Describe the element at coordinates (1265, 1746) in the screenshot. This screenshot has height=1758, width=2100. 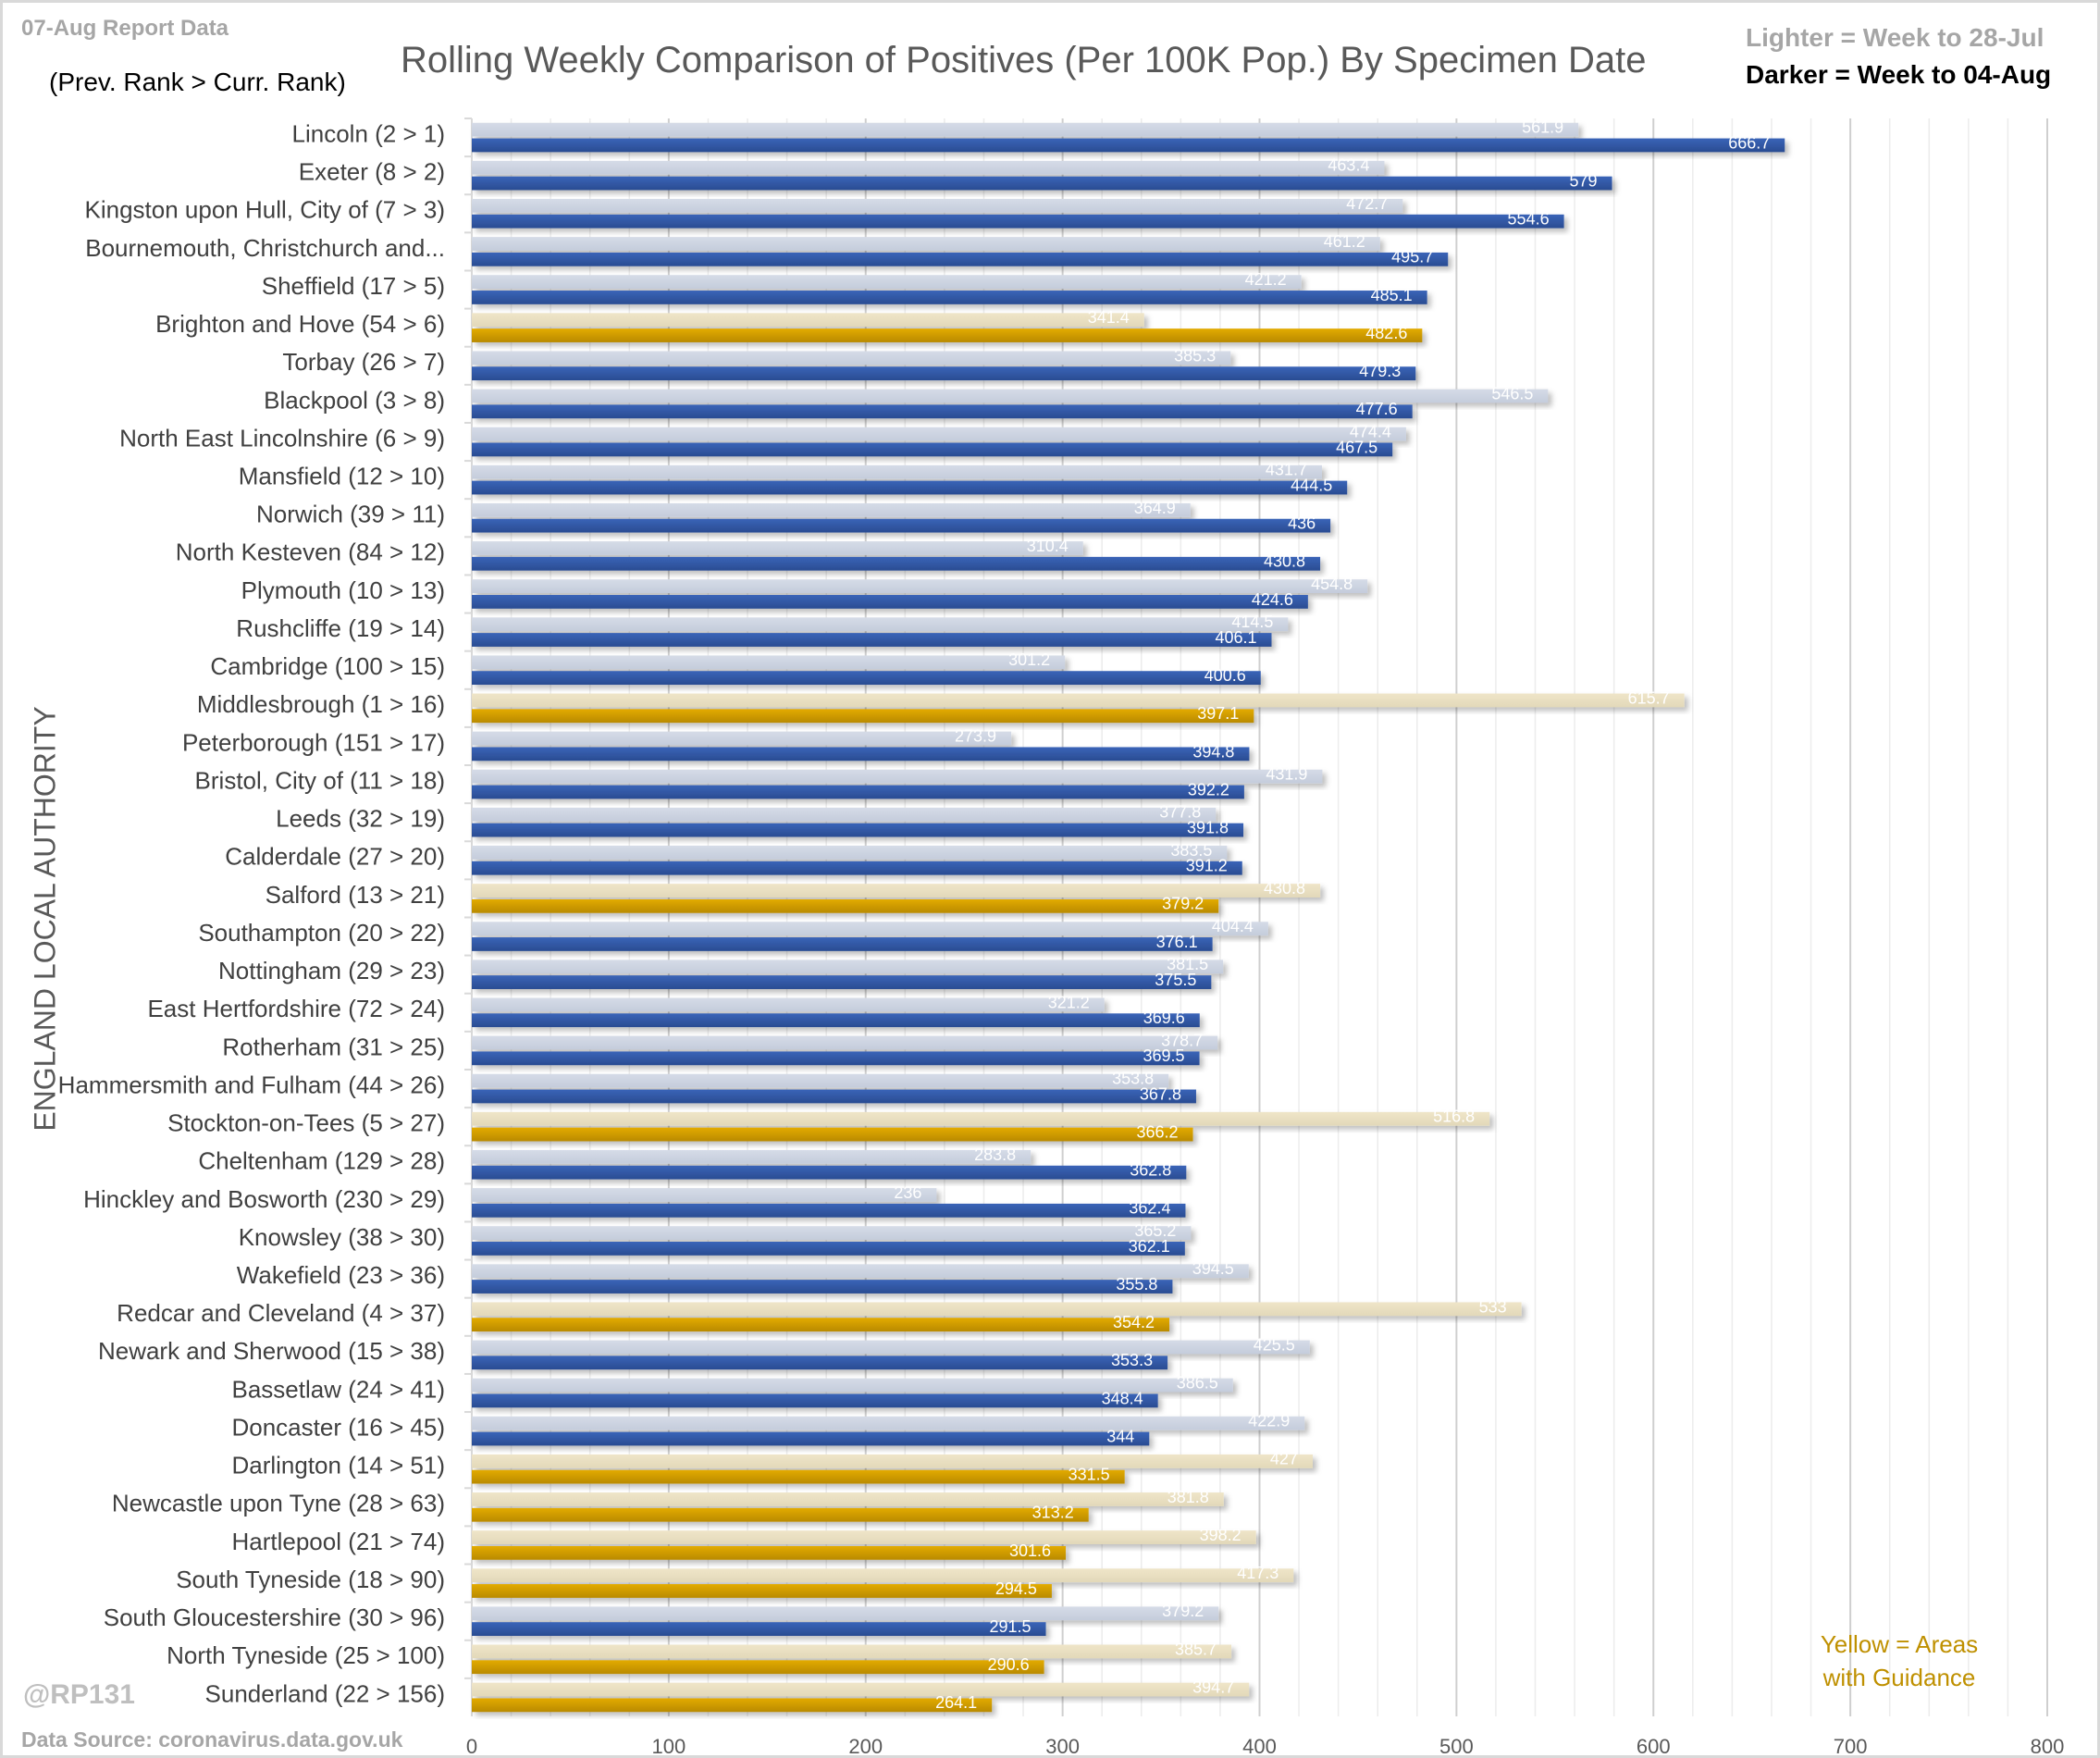
I see `x-tick-labels: 0 100 200 300 400 500 600 700 800` at that location.